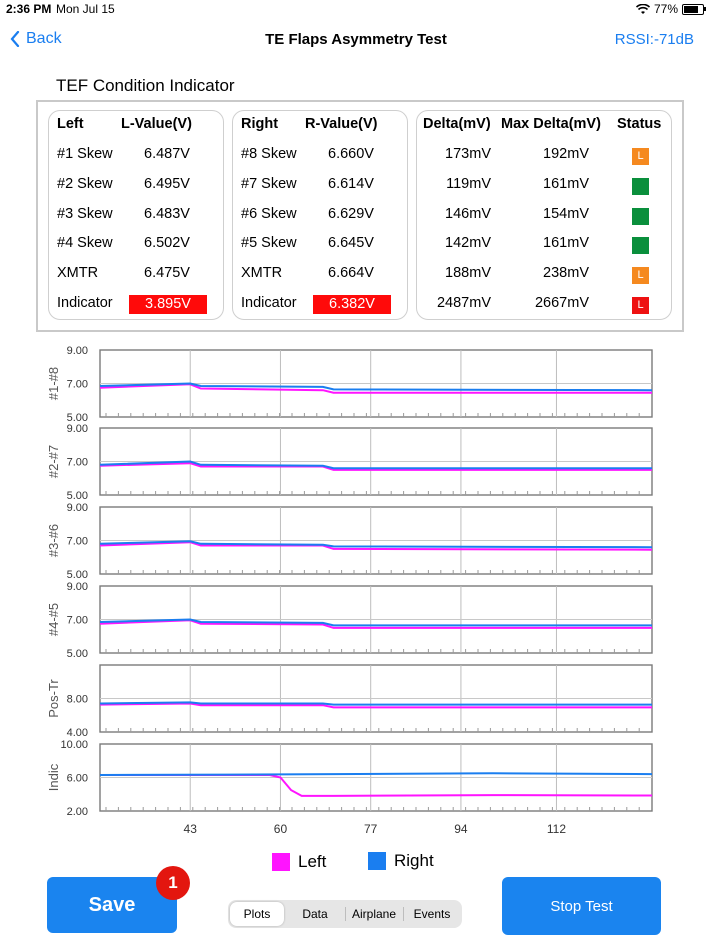  I want to click on right-sensor-name: #6 Skew, so click(269, 214).